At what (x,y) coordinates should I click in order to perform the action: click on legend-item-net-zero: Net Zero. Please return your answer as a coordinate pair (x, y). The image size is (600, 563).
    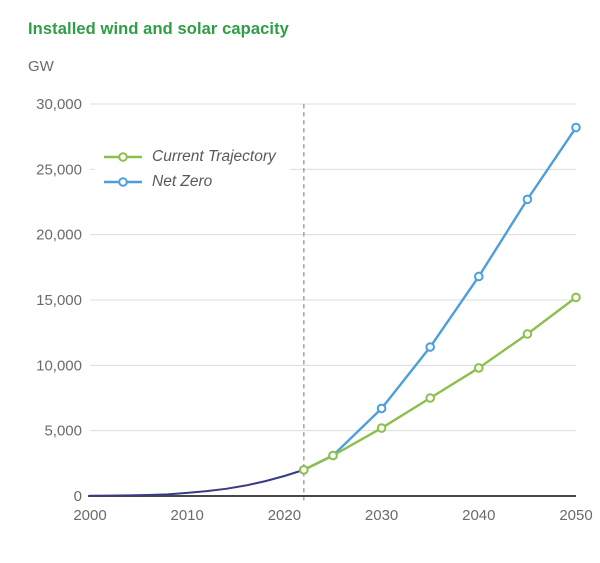
    Looking at the image, I should click on (189, 181).